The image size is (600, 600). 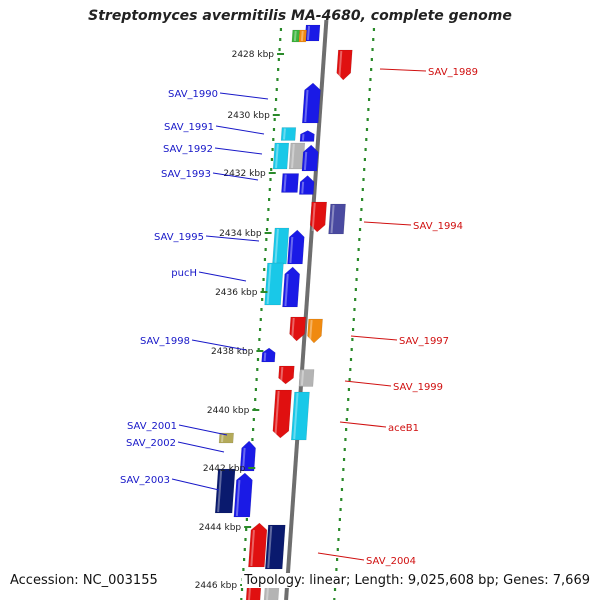 I want to click on gene-label-right: SAV_1989, so click(x=453, y=72).